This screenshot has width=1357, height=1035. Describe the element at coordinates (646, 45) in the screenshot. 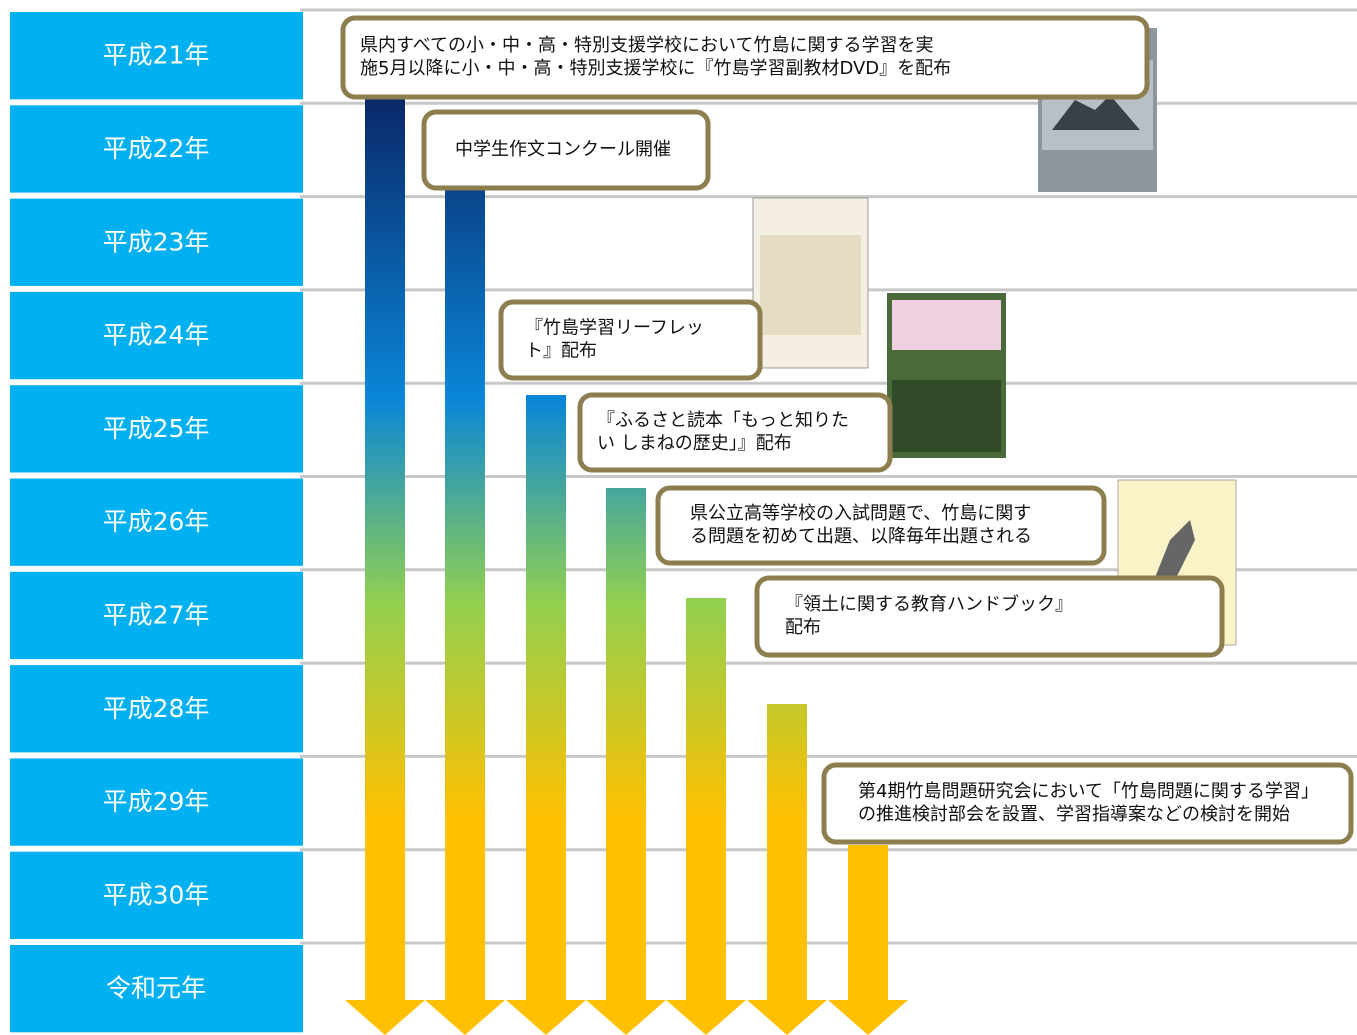

I see `event-text: 県内すべての小・中・高・特別支援学校において竹島に関する学習を実` at that location.